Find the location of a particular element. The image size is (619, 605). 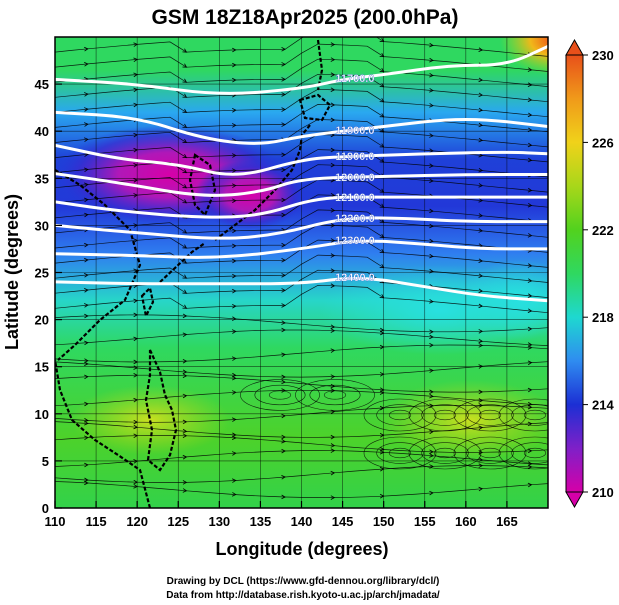

coastline-ryukyu is located at coordinates (182, 262).